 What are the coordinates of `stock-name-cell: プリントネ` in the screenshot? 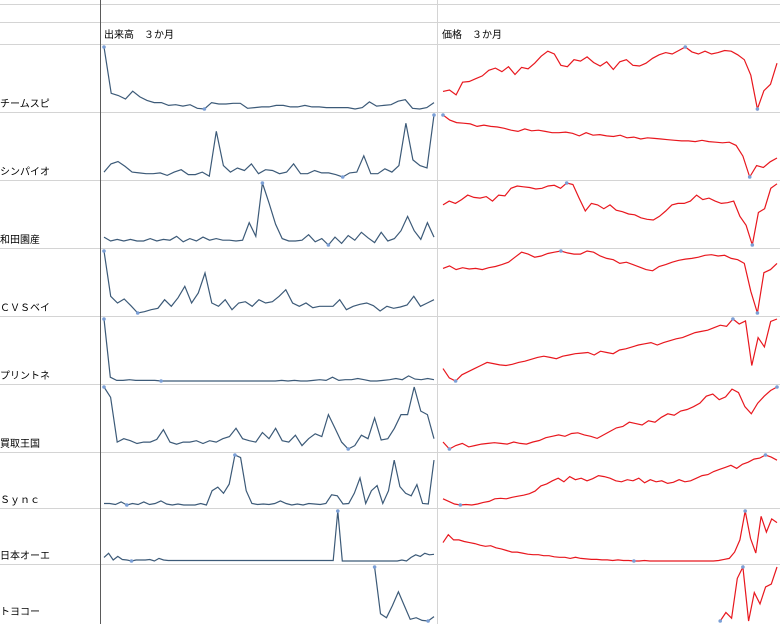 It's located at (25, 376).